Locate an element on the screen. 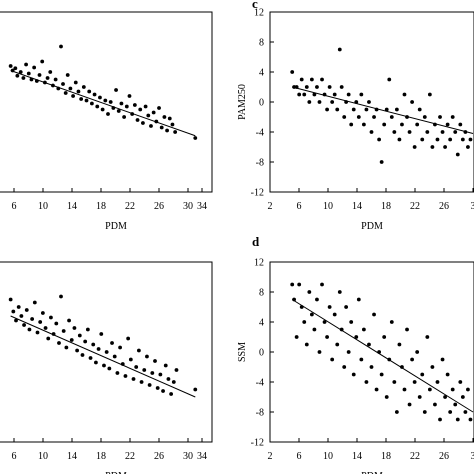  y-tick-label: -12 is located at coordinates (257, 193).